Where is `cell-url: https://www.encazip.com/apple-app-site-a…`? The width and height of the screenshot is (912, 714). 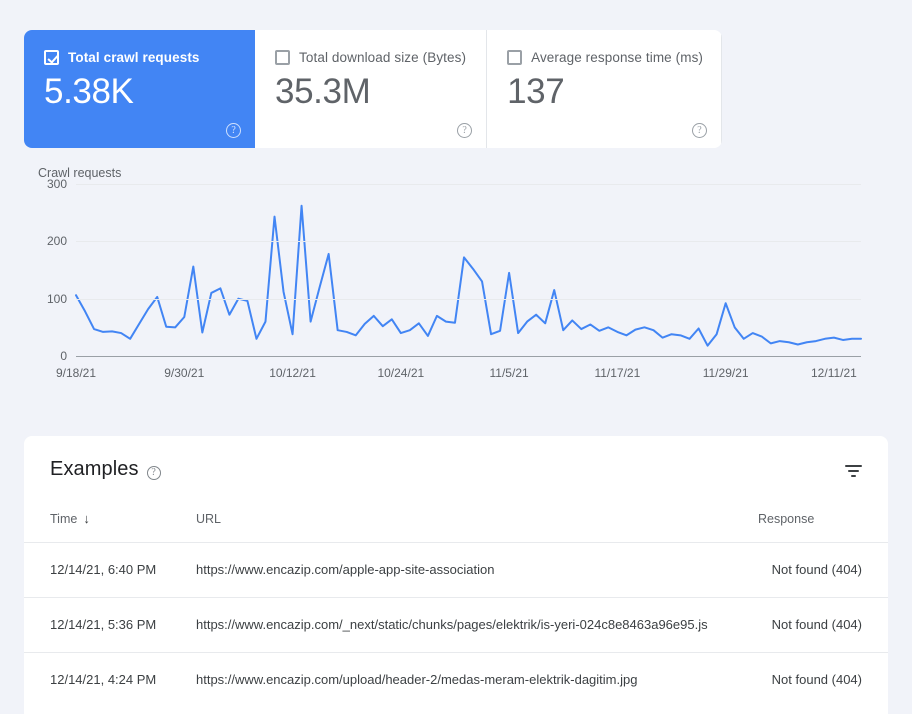
cell-url: https://www.encazip.com/apple-app-site-a… is located at coordinates (477, 570).